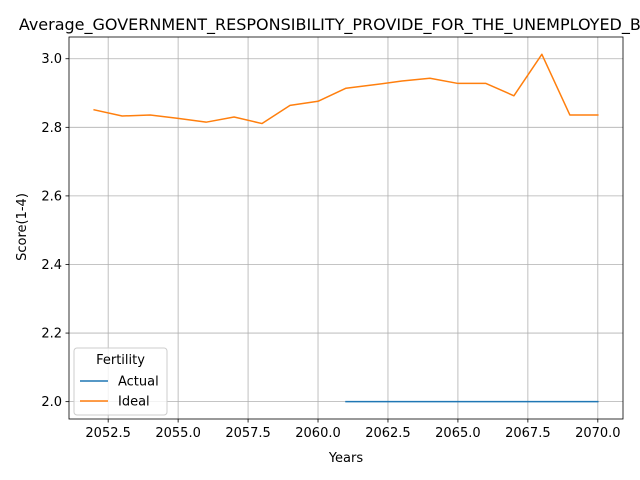 The height and width of the screenshot is (480, 640). What do you see at coordinates (22, 227) in the screenshot?
I see `y-axis-title: Score(1-4)` at bounding box center [22, 227].